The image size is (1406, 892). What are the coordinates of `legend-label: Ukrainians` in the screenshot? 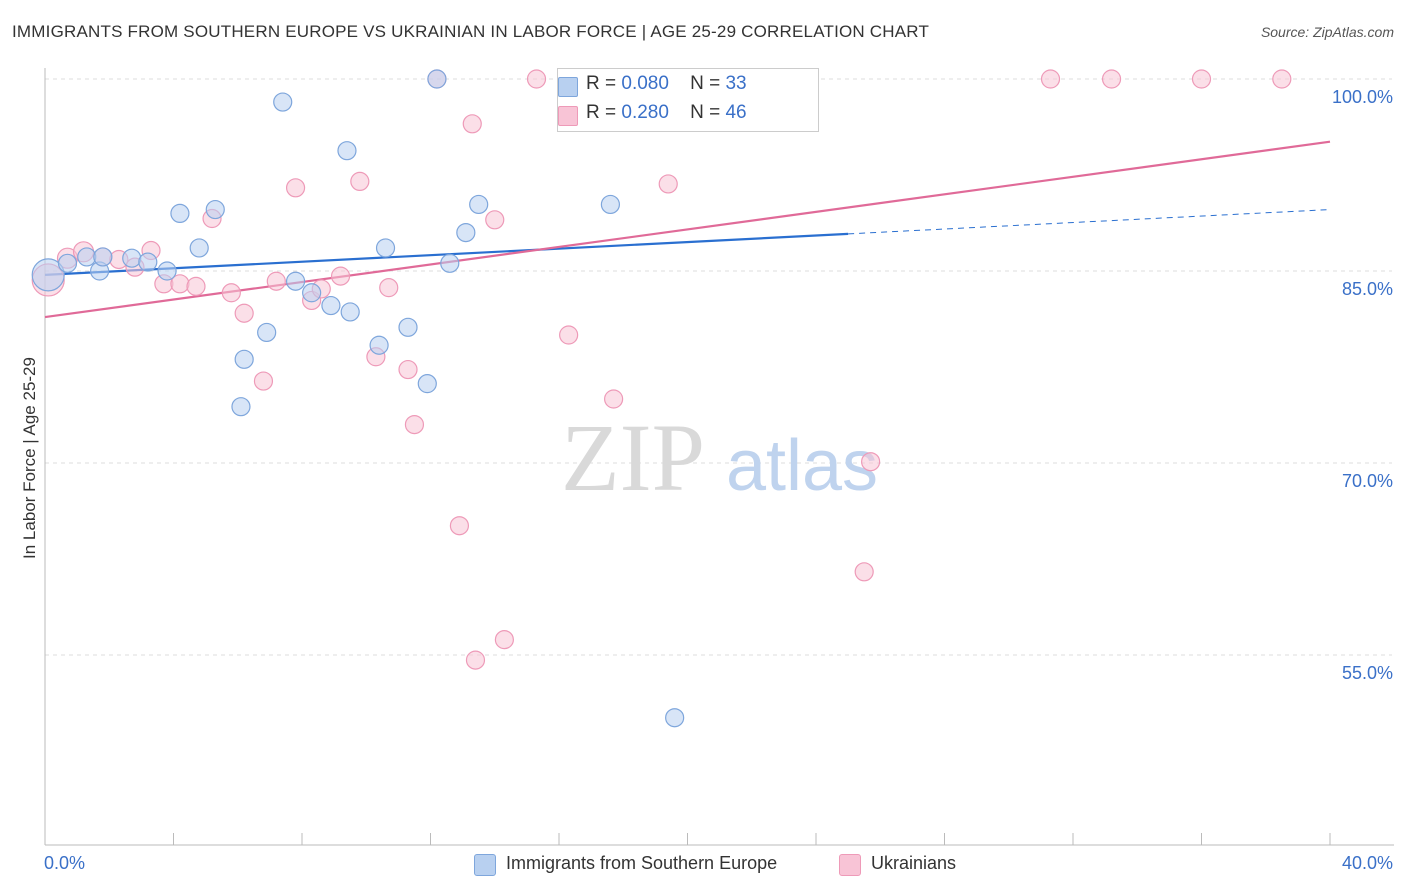 It's located at (914, 863).